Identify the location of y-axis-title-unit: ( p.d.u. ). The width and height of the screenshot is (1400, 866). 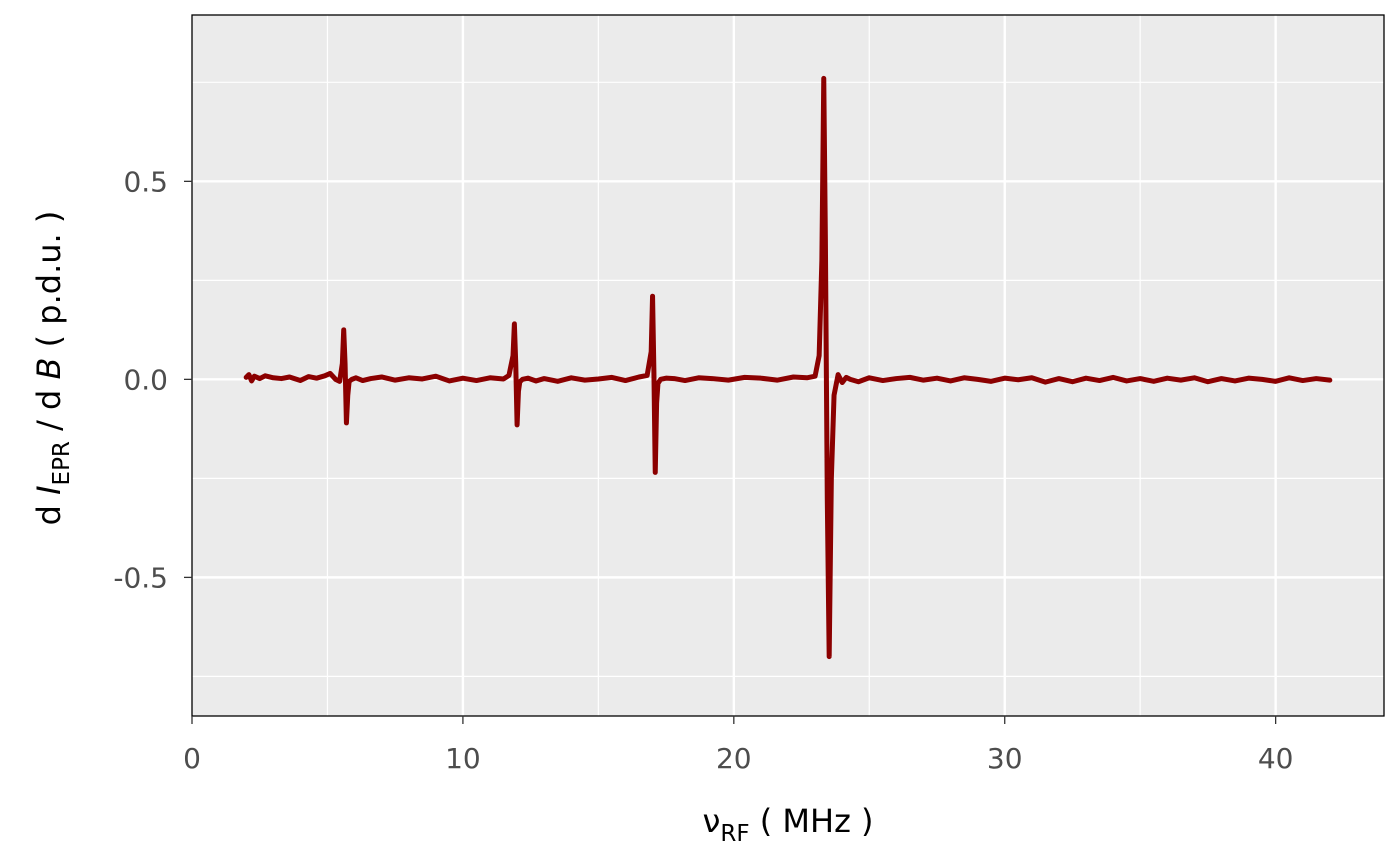
(49, 284).